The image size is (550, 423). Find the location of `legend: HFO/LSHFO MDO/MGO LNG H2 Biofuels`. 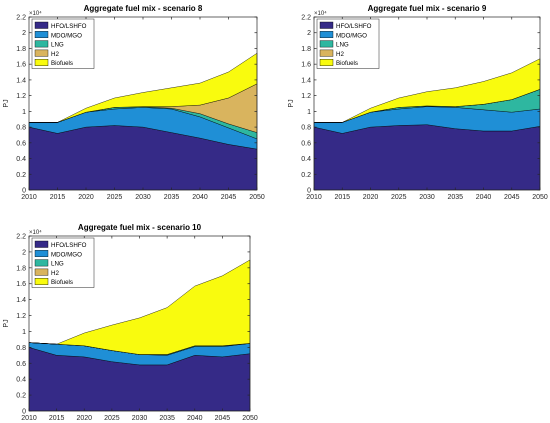

legend: HFO/LSHFO MDO/MGO LNG H2 Biofuels is located at coordinates (348, 43).